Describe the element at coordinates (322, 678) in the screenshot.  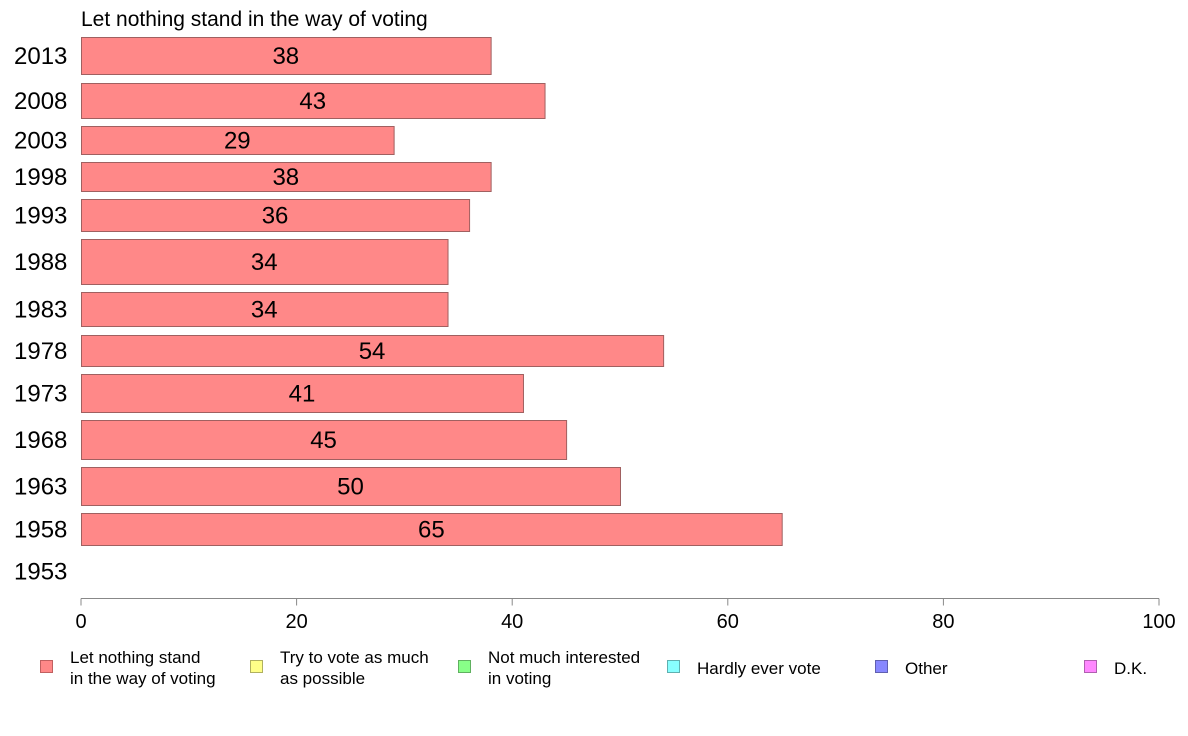
I see `legend-label: as possible` at that location.